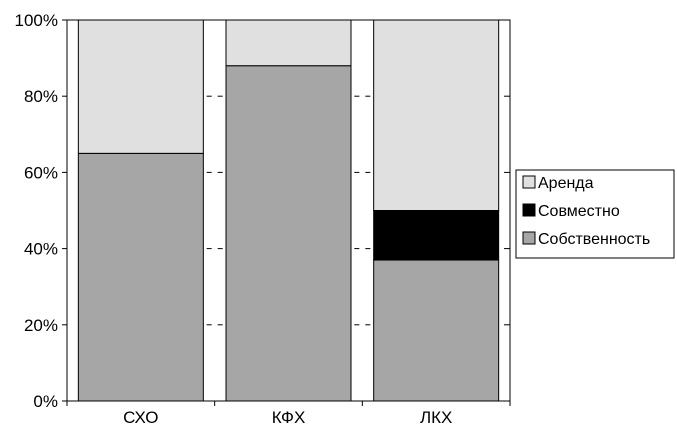  Describe the element at coordinates (579, 211) in the screenshot. I see `legend-label: Совместно` at that location.